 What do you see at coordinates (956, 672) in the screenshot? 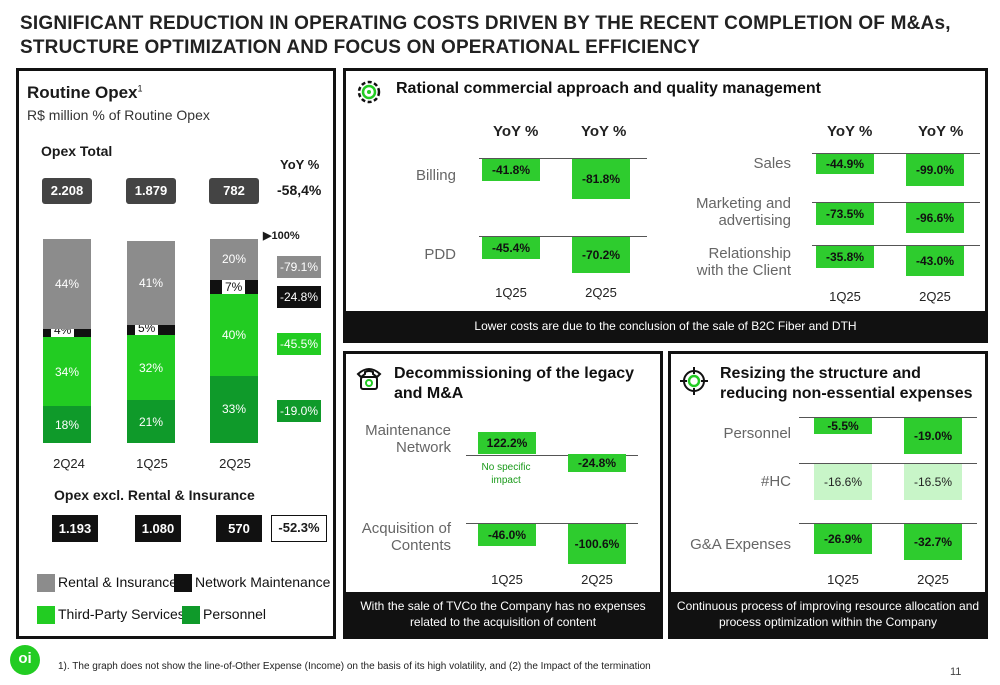
I see `page-number: 11` at bounding box center [956, 672].